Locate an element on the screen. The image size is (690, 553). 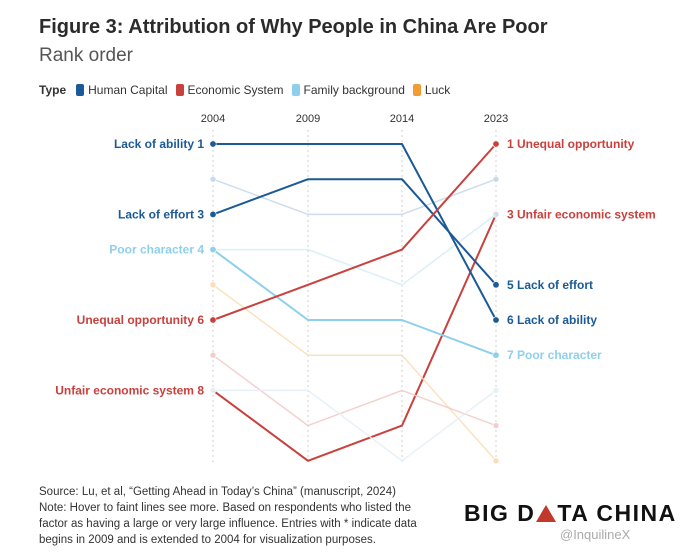
end-label: 7 Poor character is located at coordinates (554, 355).